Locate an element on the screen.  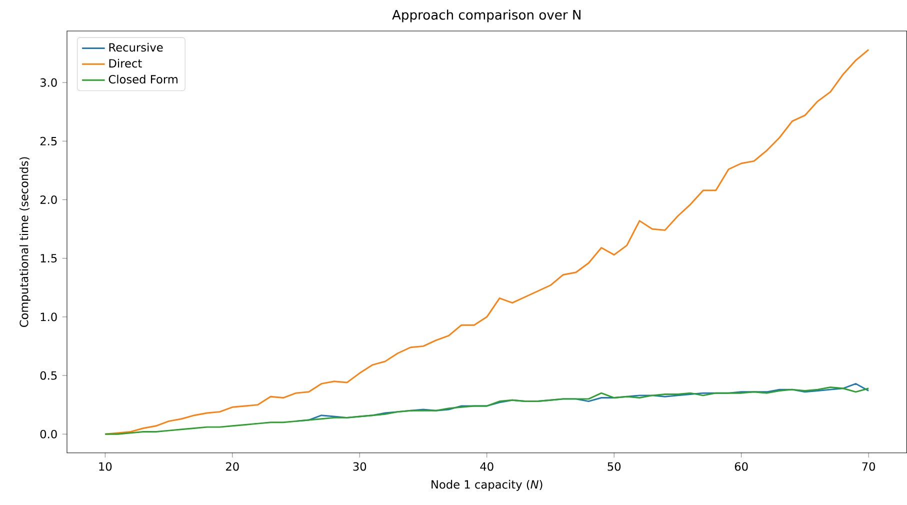
x-tick-label: 60 is located at coordinates (741, 466).